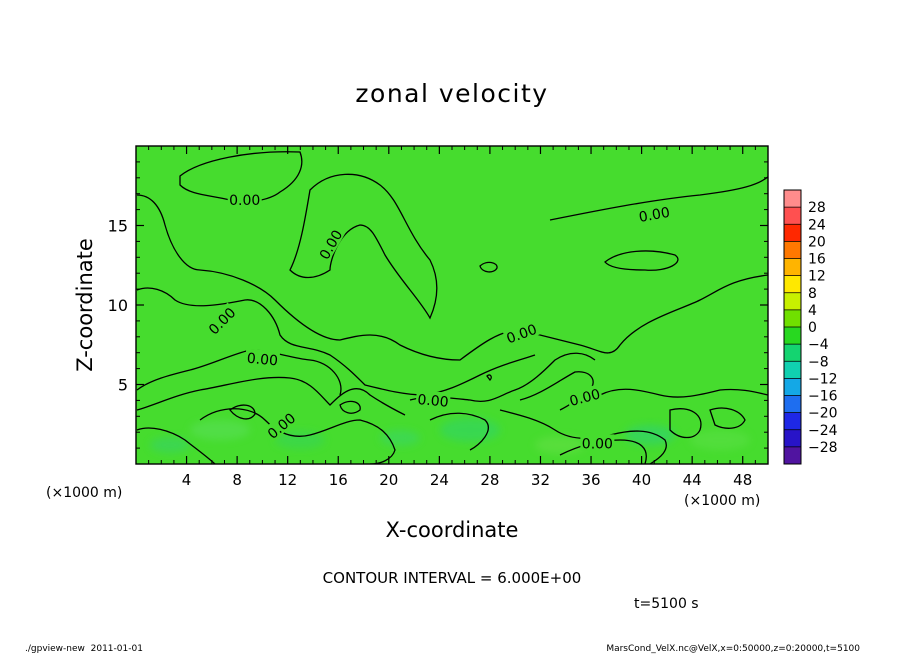 This screenshot has height=654, width=904. I want to click on colorbar-level-label: −16, so click(823, 397).